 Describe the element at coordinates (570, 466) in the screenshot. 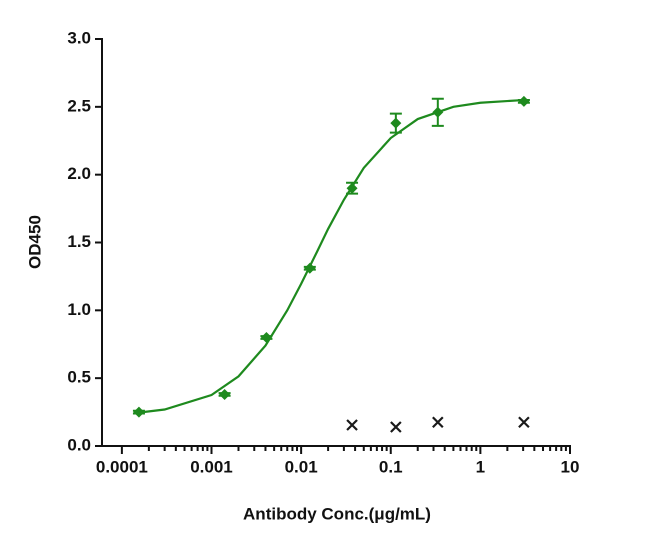

I see `x-tick-label: 10` at that location.